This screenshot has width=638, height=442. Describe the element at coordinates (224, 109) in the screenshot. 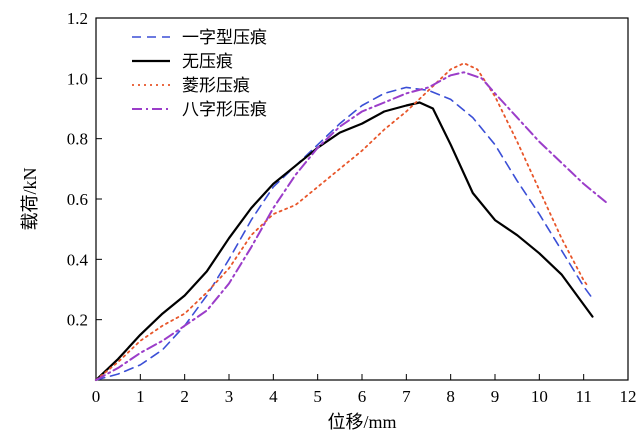

I see `legend-label-4: 八字形压痕` at that location.